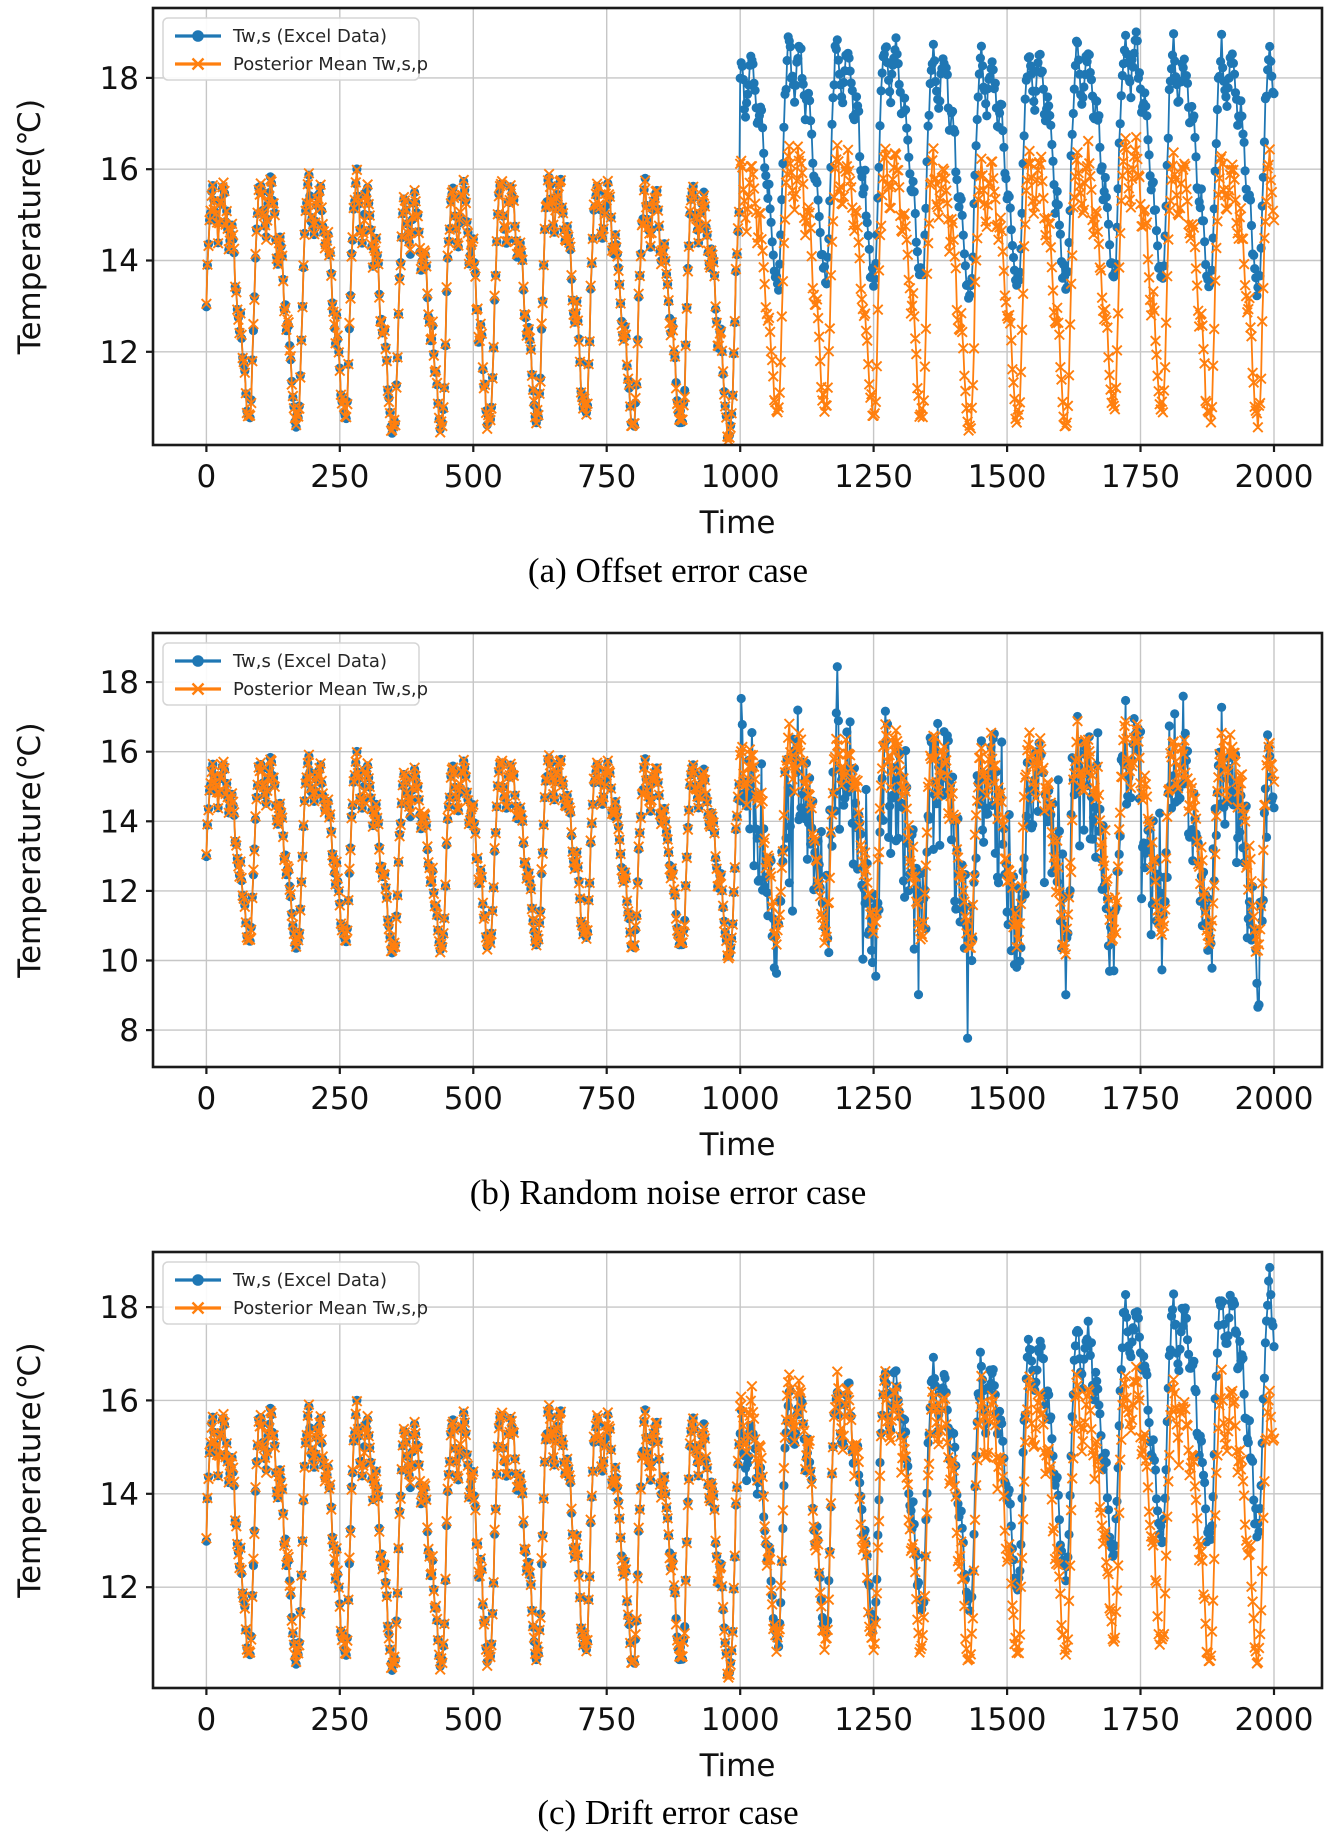 The width and height of the screenshot is (1336, 1843). Describe the element at coordinates (129, 1031) in the screenshot. I see `y-tick-label: 8` at that location.